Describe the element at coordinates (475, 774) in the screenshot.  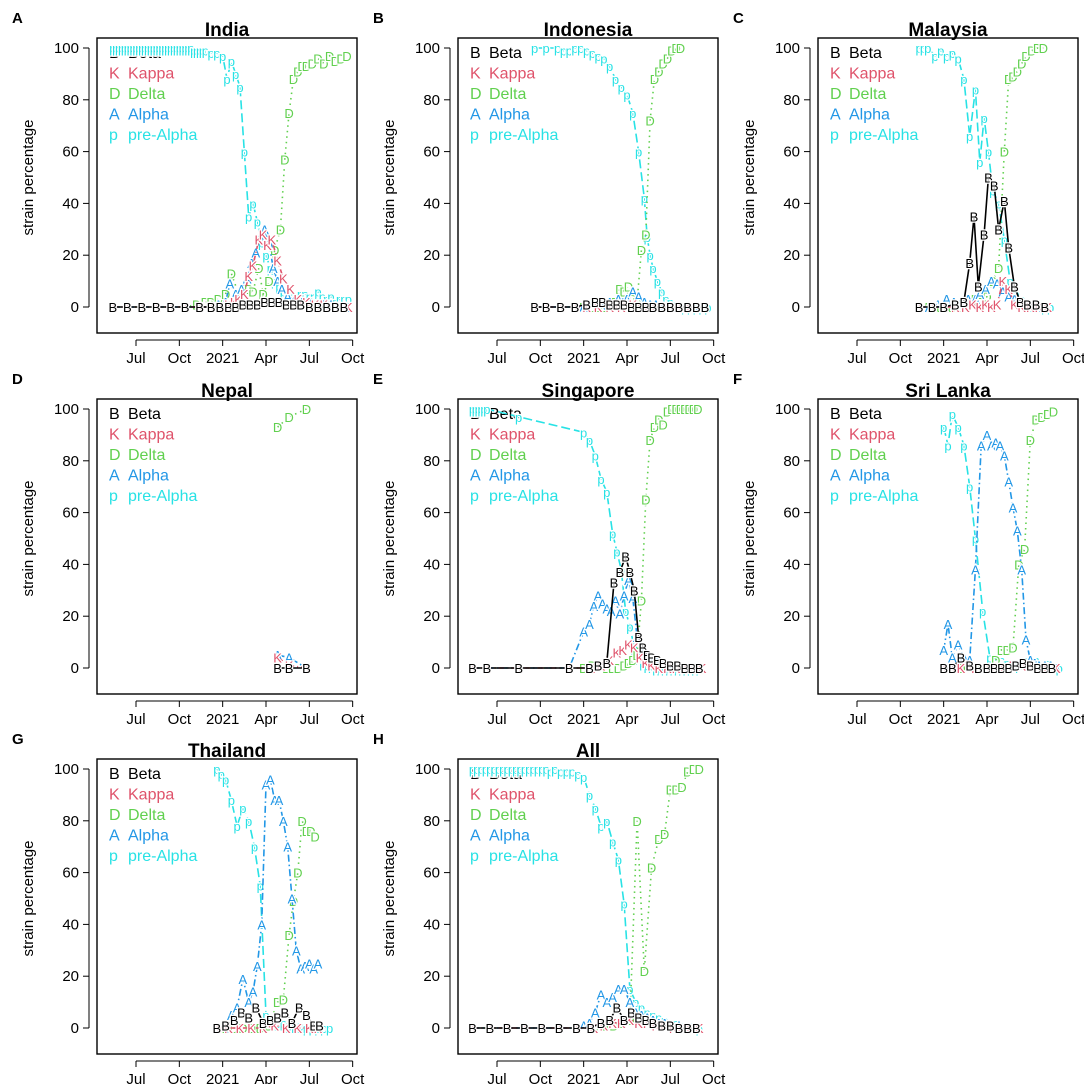
I see `legend-symbol-beta: B` at that location.